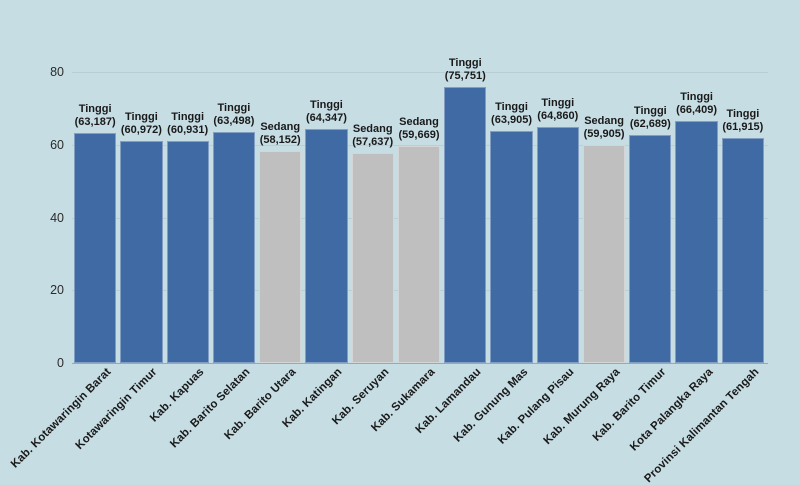 This screenshot has width=800, height=485. What do you see at coordinates (419, 134) in the screenshot?
I see `data-label-value: (59,669)` at bounding box center [419, 134].